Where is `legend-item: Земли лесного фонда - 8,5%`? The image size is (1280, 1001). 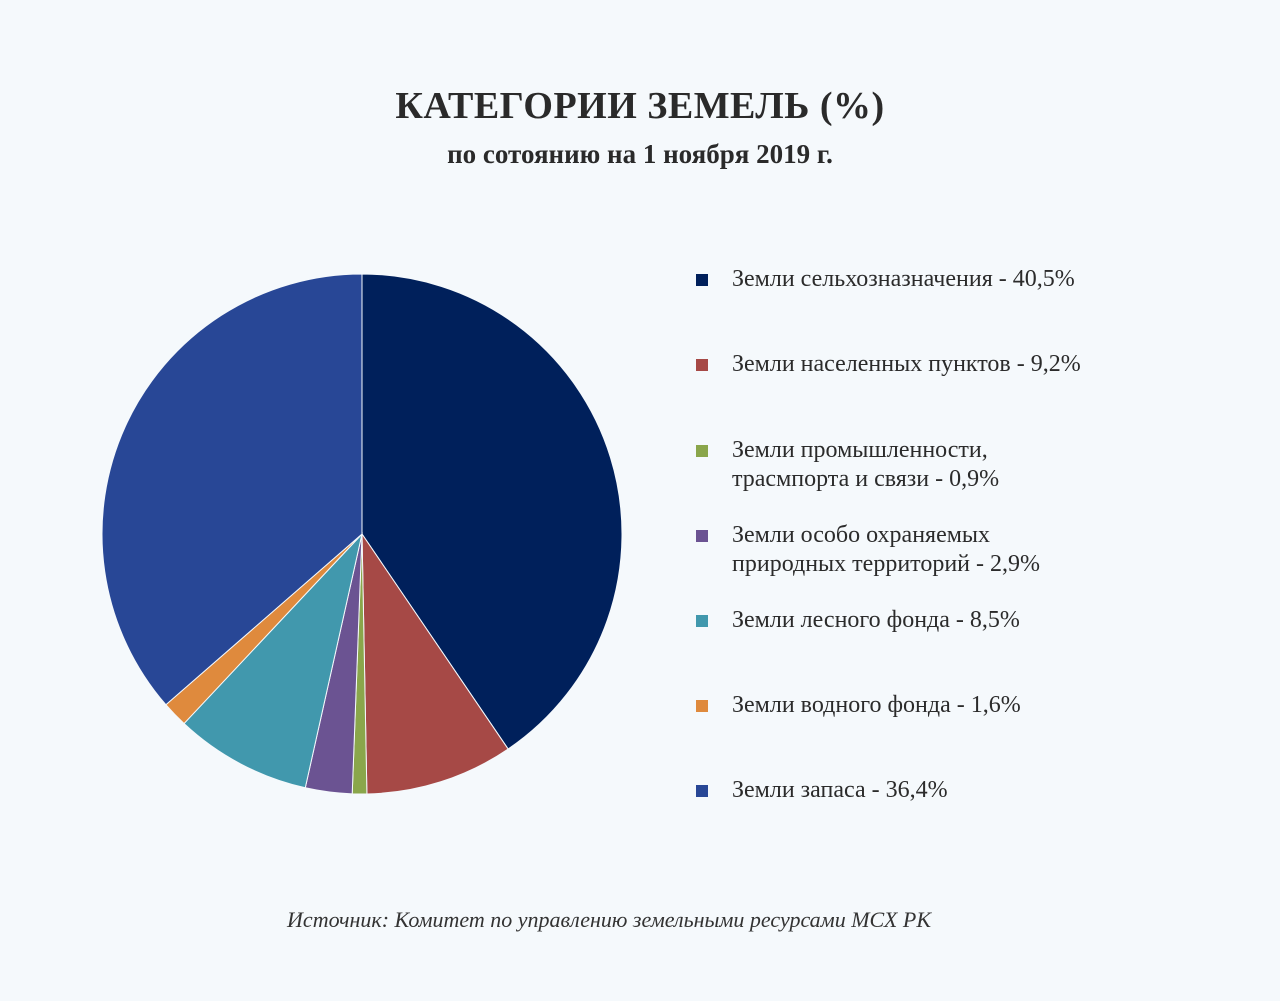
legend-item: Земли лесного фонда - 8,5% is located at coordinates (858, 620).